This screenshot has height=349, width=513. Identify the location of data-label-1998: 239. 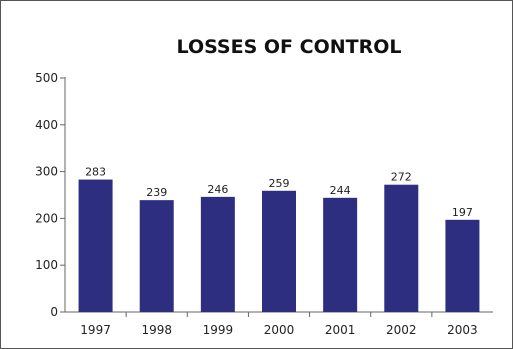
(156, 192).